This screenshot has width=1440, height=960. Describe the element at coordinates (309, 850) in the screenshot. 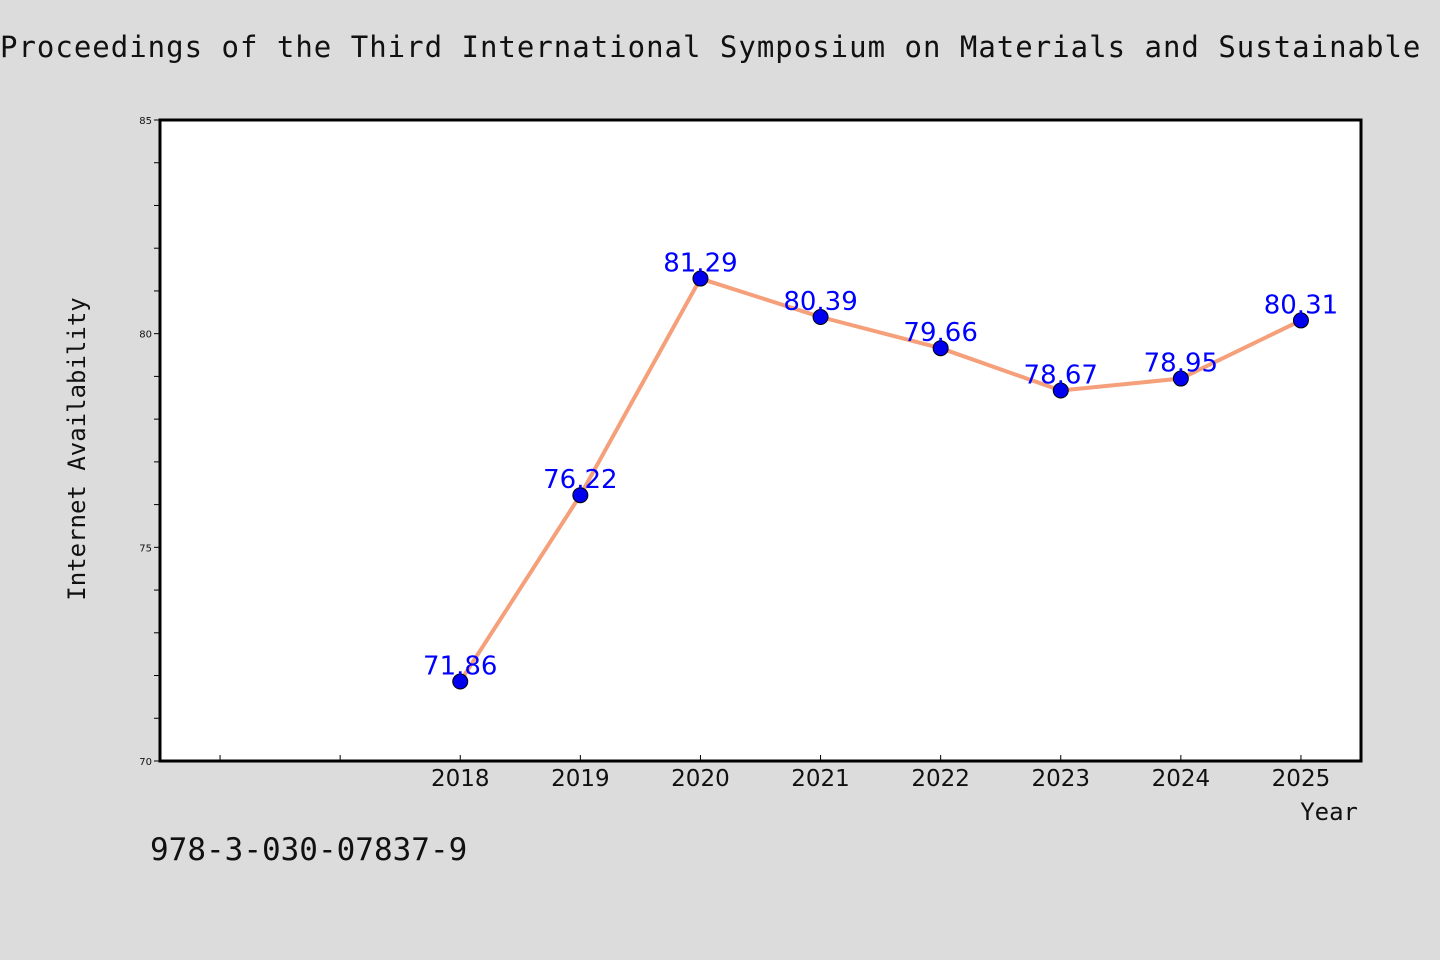

I see `isbn-text: 978-3-030-07837-9` at that location.